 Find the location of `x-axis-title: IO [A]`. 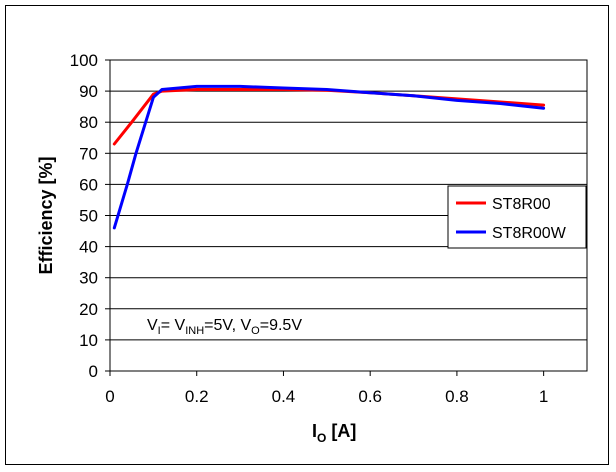

x-axis-title: IO [A] is located at coordinates (334, 433).